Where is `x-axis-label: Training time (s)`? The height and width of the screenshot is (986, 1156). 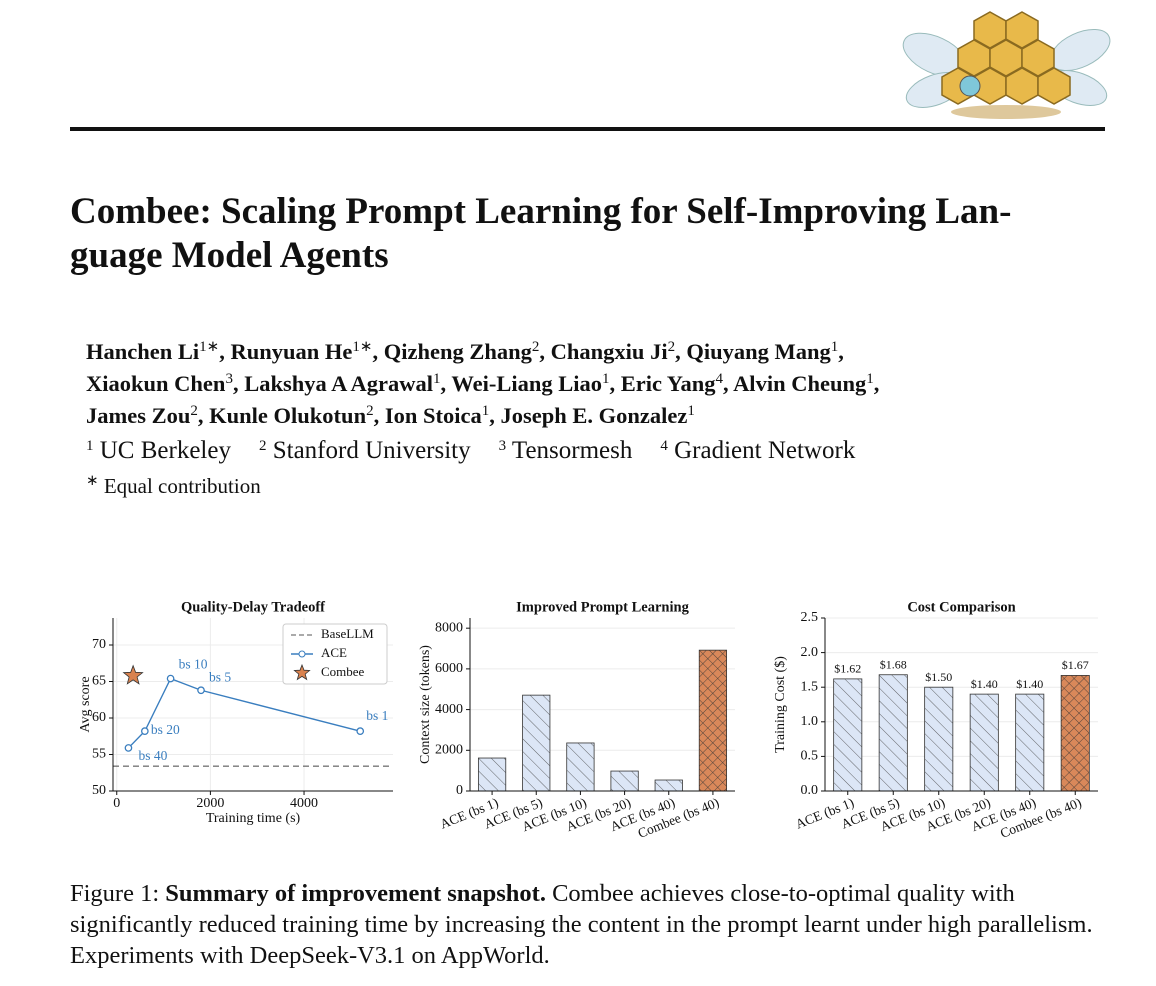
x-axis-label: Training time (s) is located at coordinates (253, 818).